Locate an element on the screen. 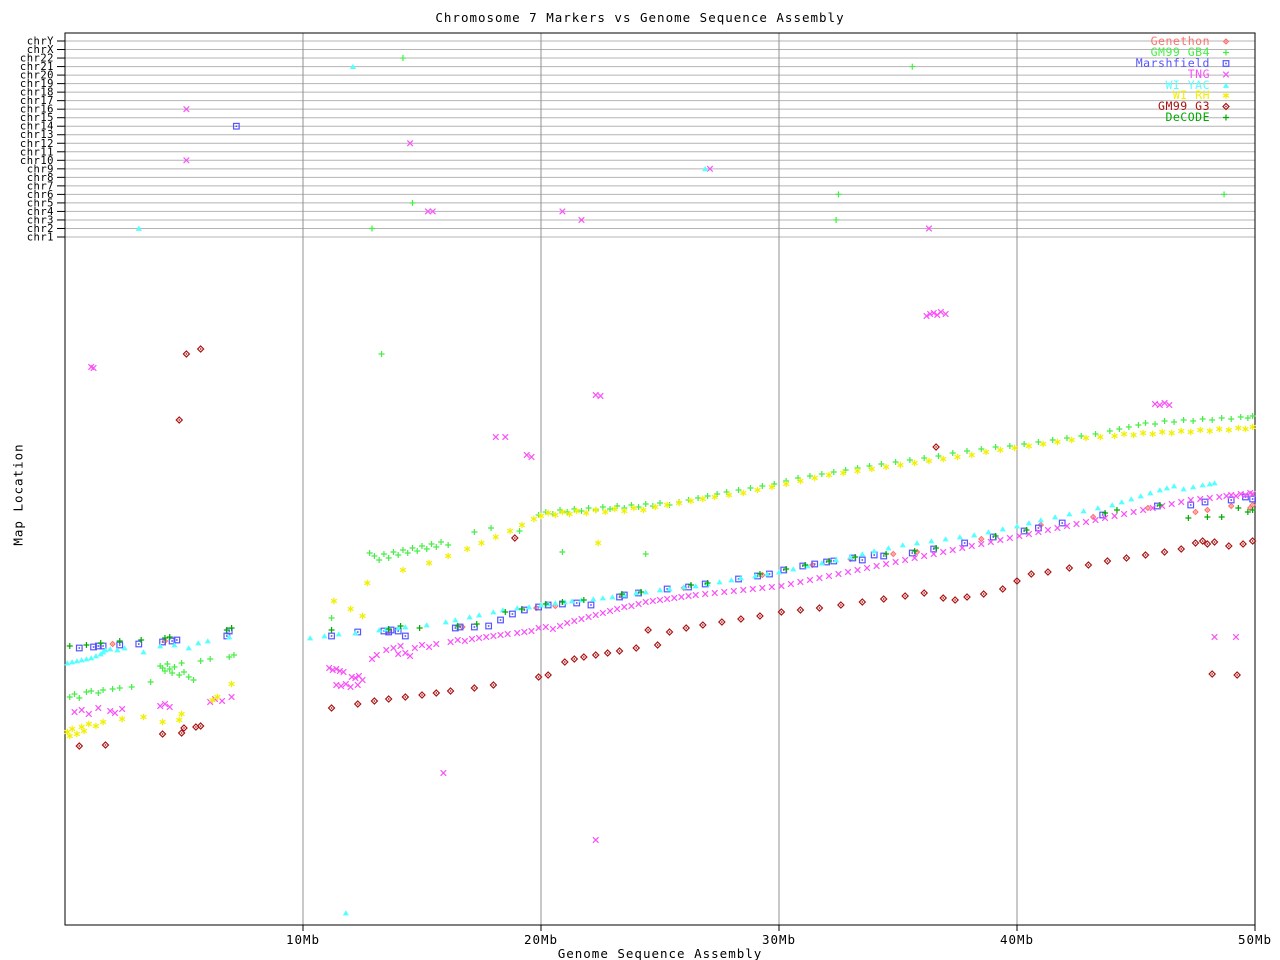 The image size is (1280, 960). y-tick-label-chr1: chr1 is located at coordinates (40, 238).